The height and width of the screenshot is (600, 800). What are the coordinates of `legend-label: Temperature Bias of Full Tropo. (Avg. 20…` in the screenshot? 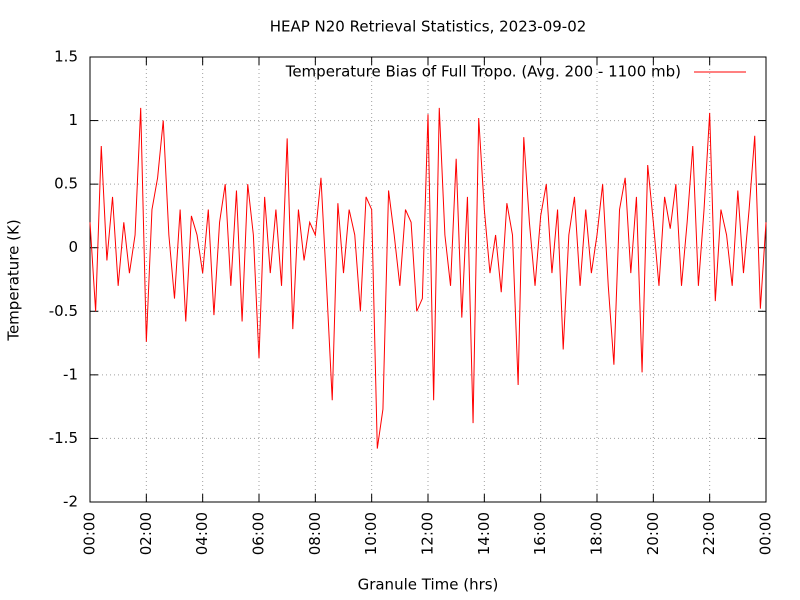 It's located at (483, 72).